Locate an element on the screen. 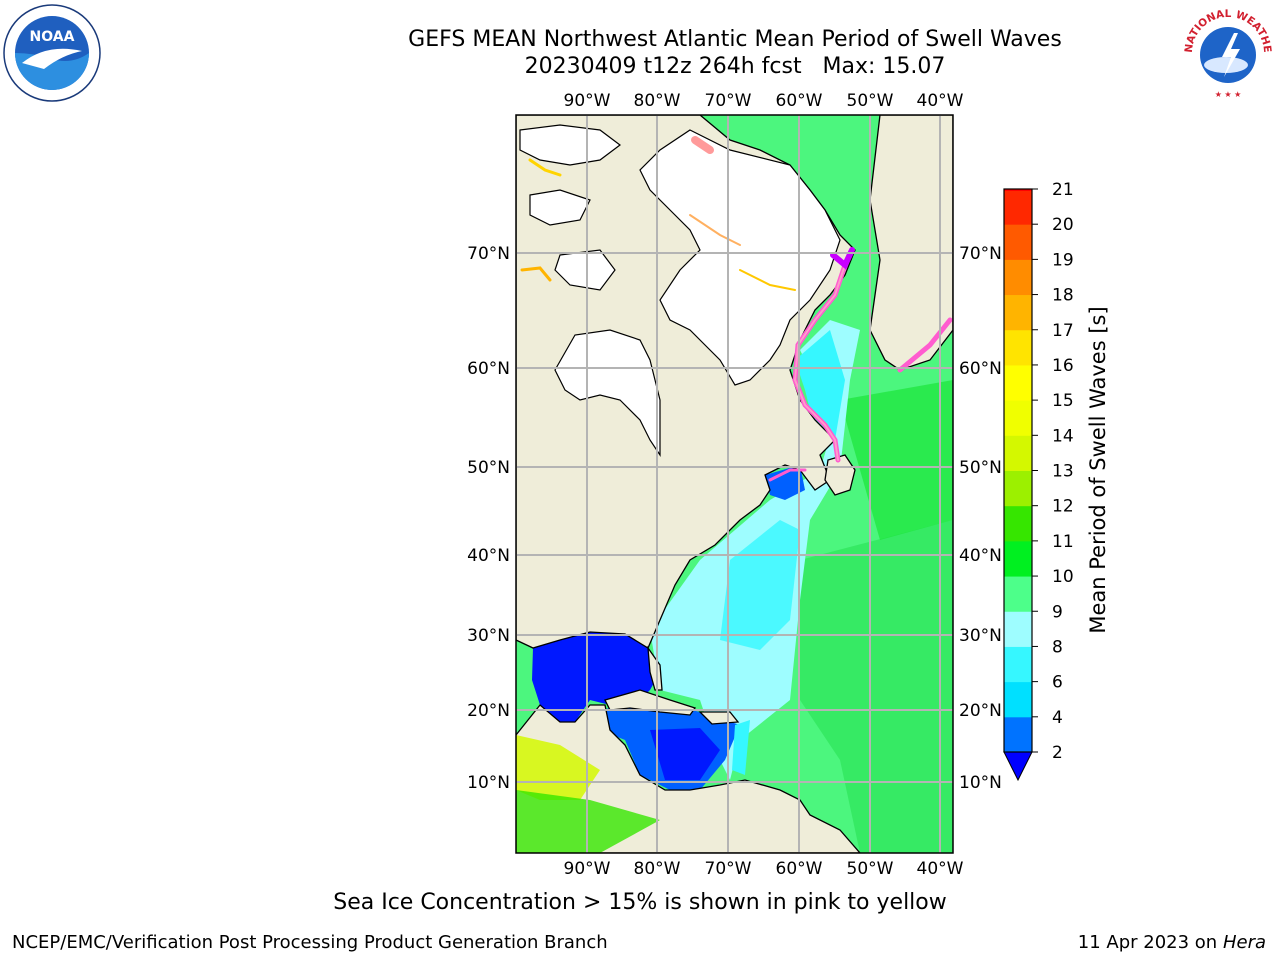  colorbar-tick-label: 15 is located at coordinates (1063, 401).